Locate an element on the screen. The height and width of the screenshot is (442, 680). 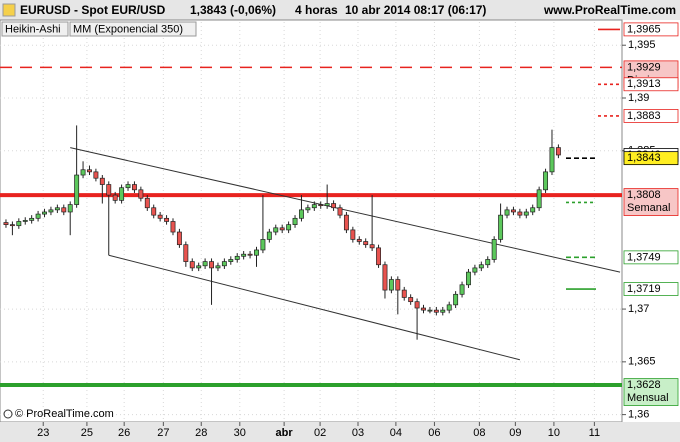
x-tick-label: 02 is located at coordinates (320, 433).